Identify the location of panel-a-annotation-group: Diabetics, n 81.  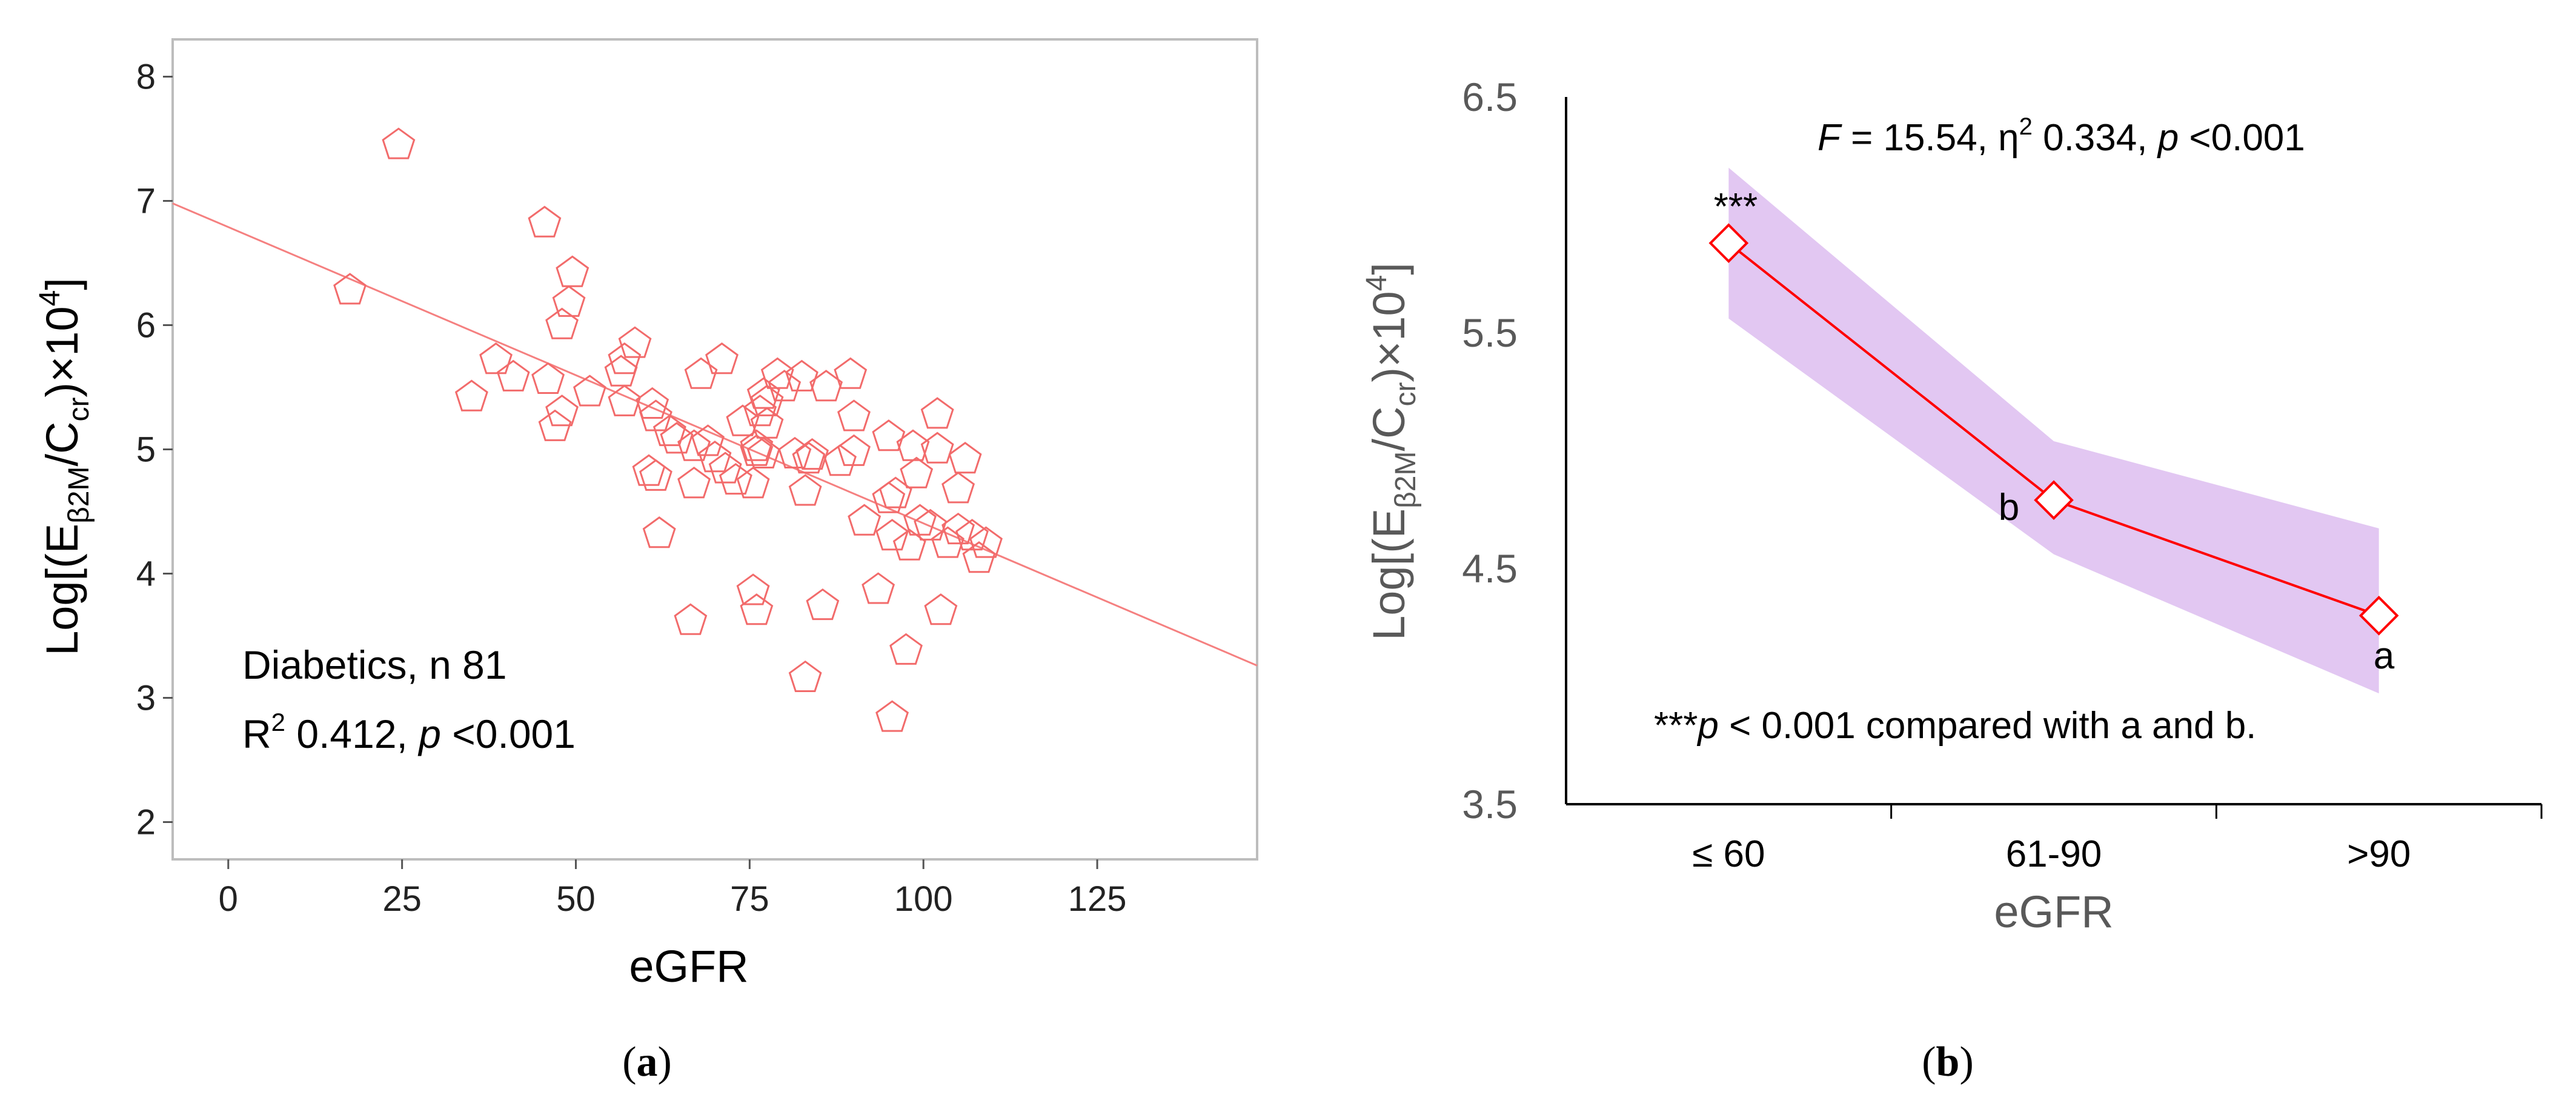
(375, 664).